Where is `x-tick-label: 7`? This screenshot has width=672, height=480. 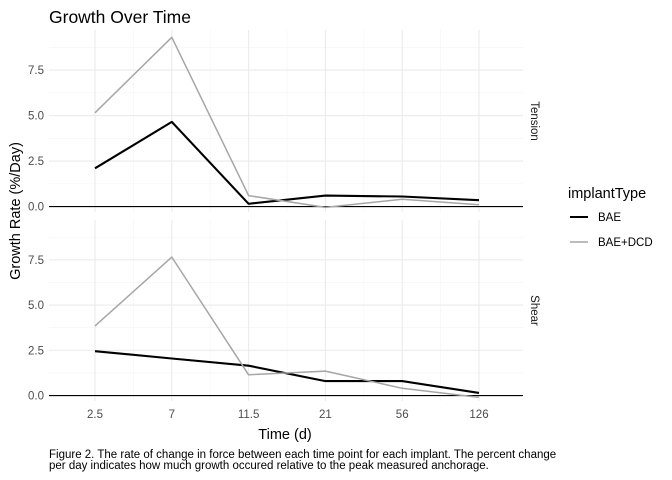
x-tick-label: 7 is located at coordinates (172, 415).